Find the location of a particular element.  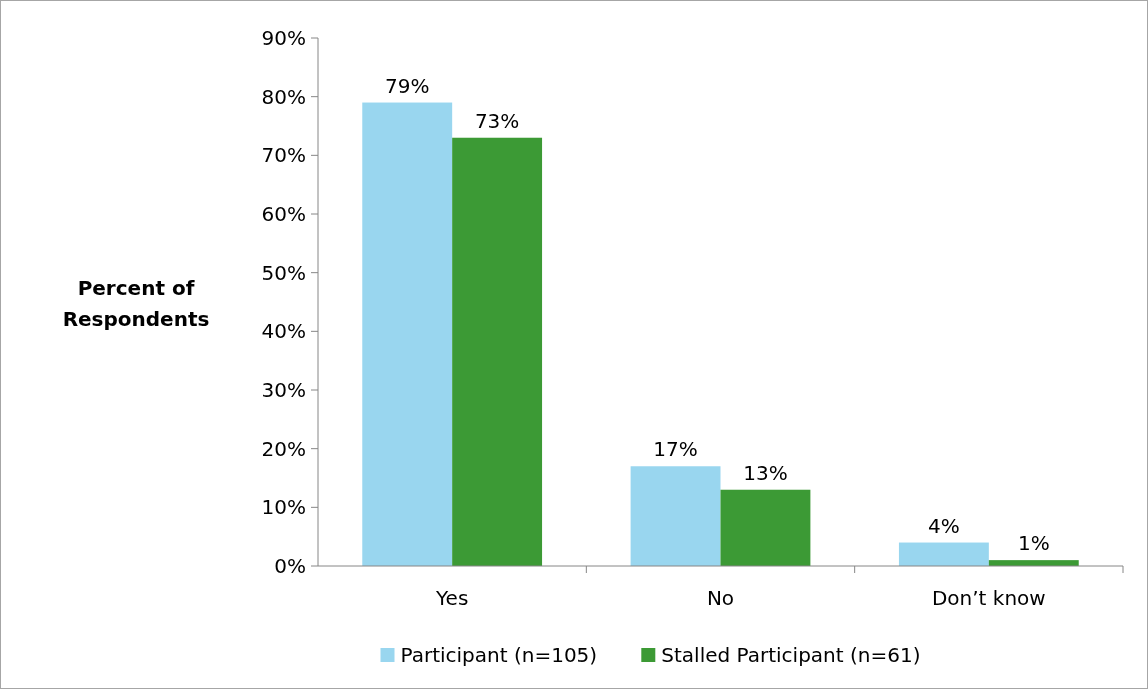

data-label: 4% is located at coordinates (944, 525).